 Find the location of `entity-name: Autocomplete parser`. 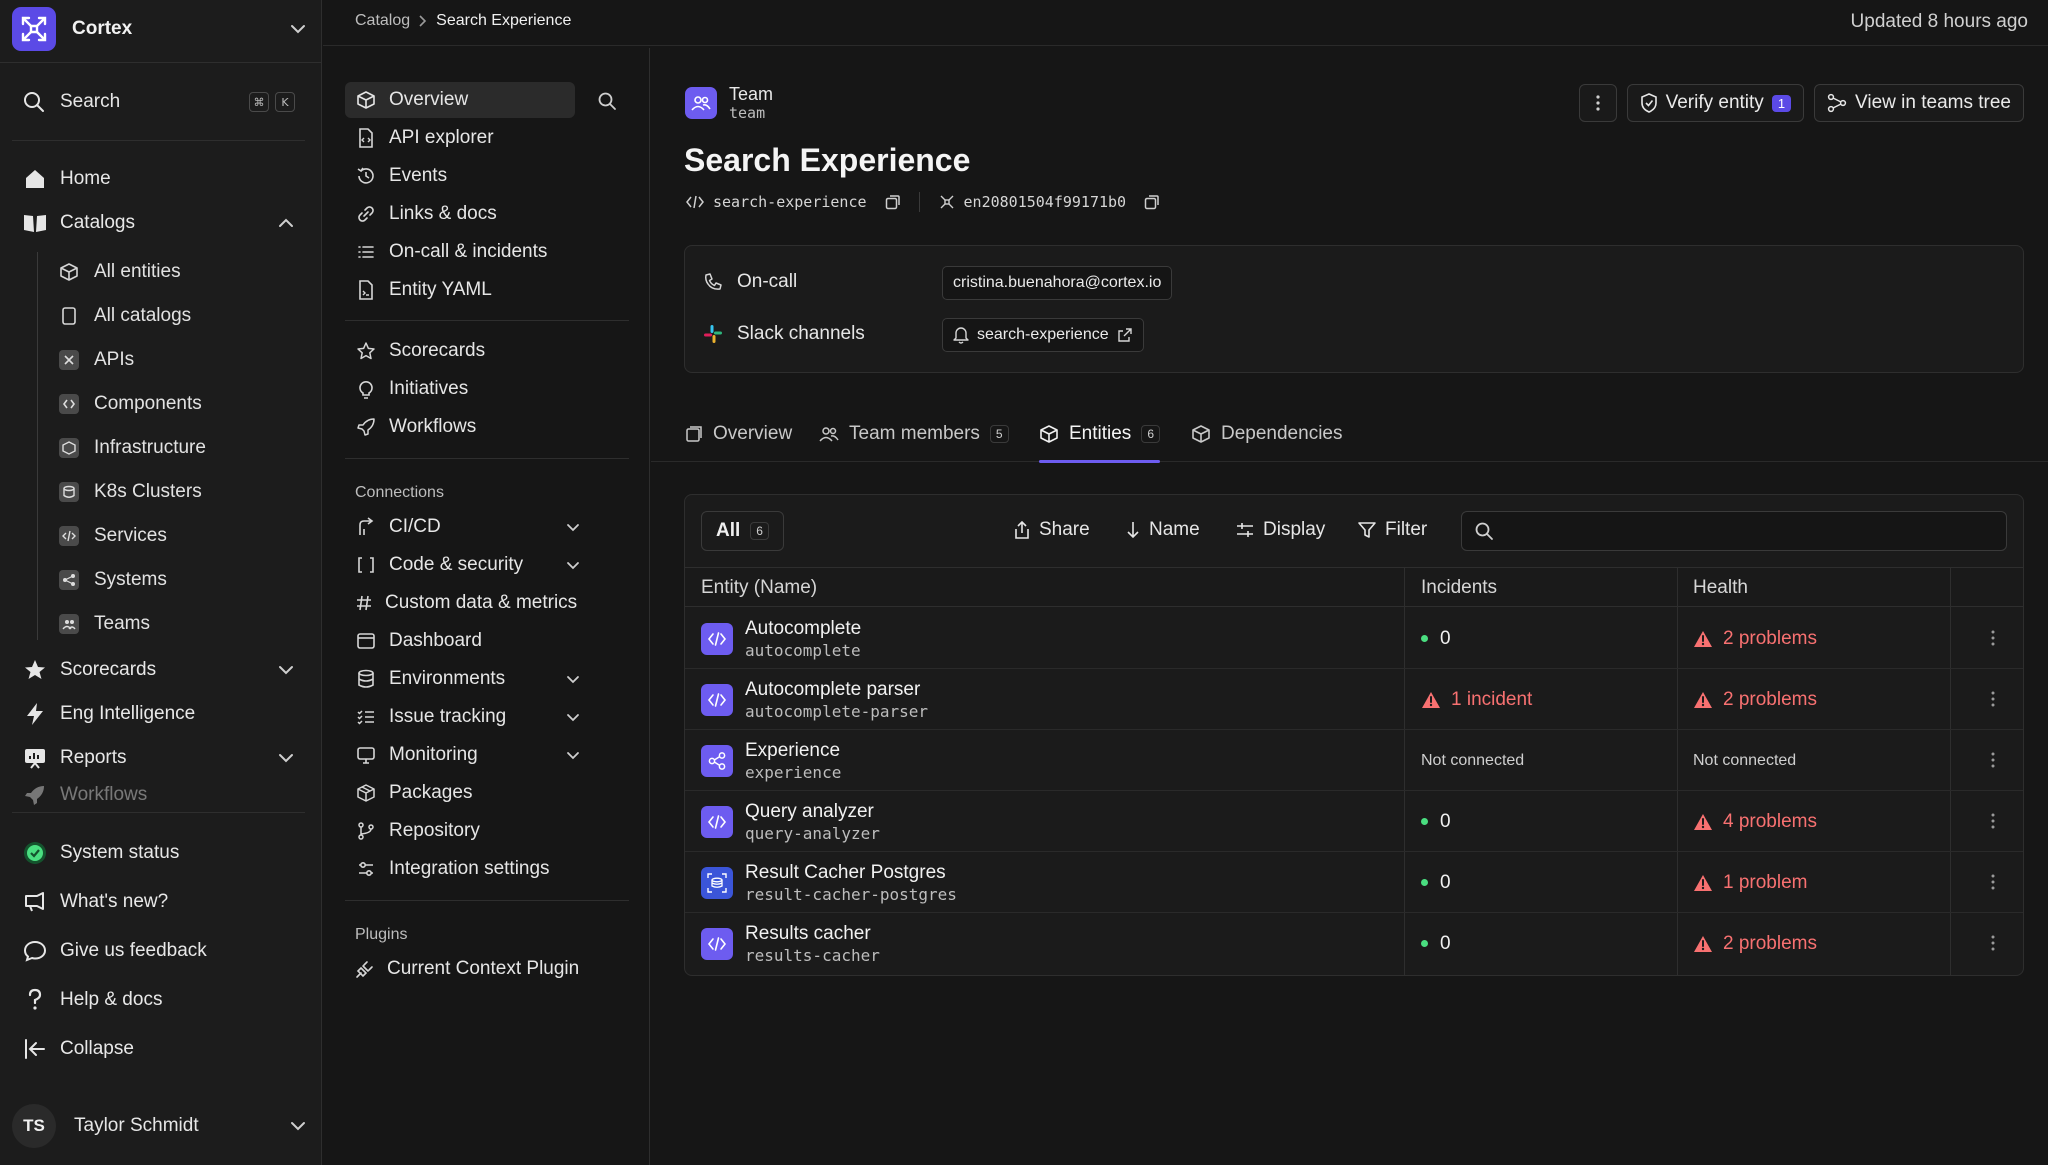

entity-name: Autocomplete parser is located at coordinates (833, 689).